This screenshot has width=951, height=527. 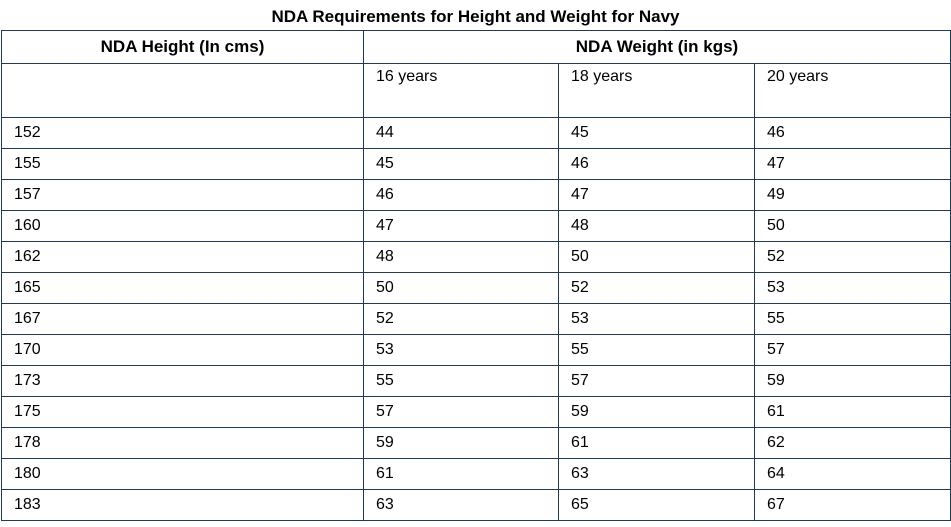 I want to click on empty-header-cell, so click(x=182, y=90).